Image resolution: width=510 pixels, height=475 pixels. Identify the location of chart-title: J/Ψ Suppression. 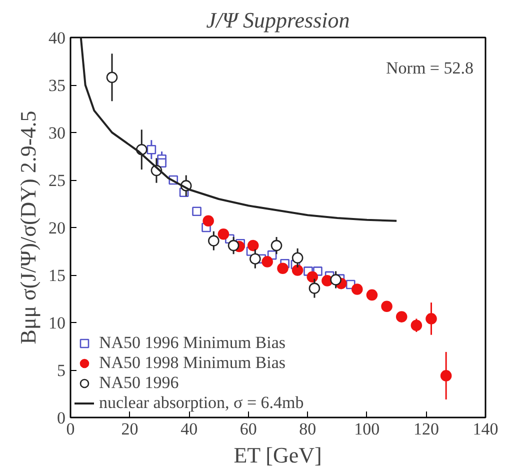
(278, 20).